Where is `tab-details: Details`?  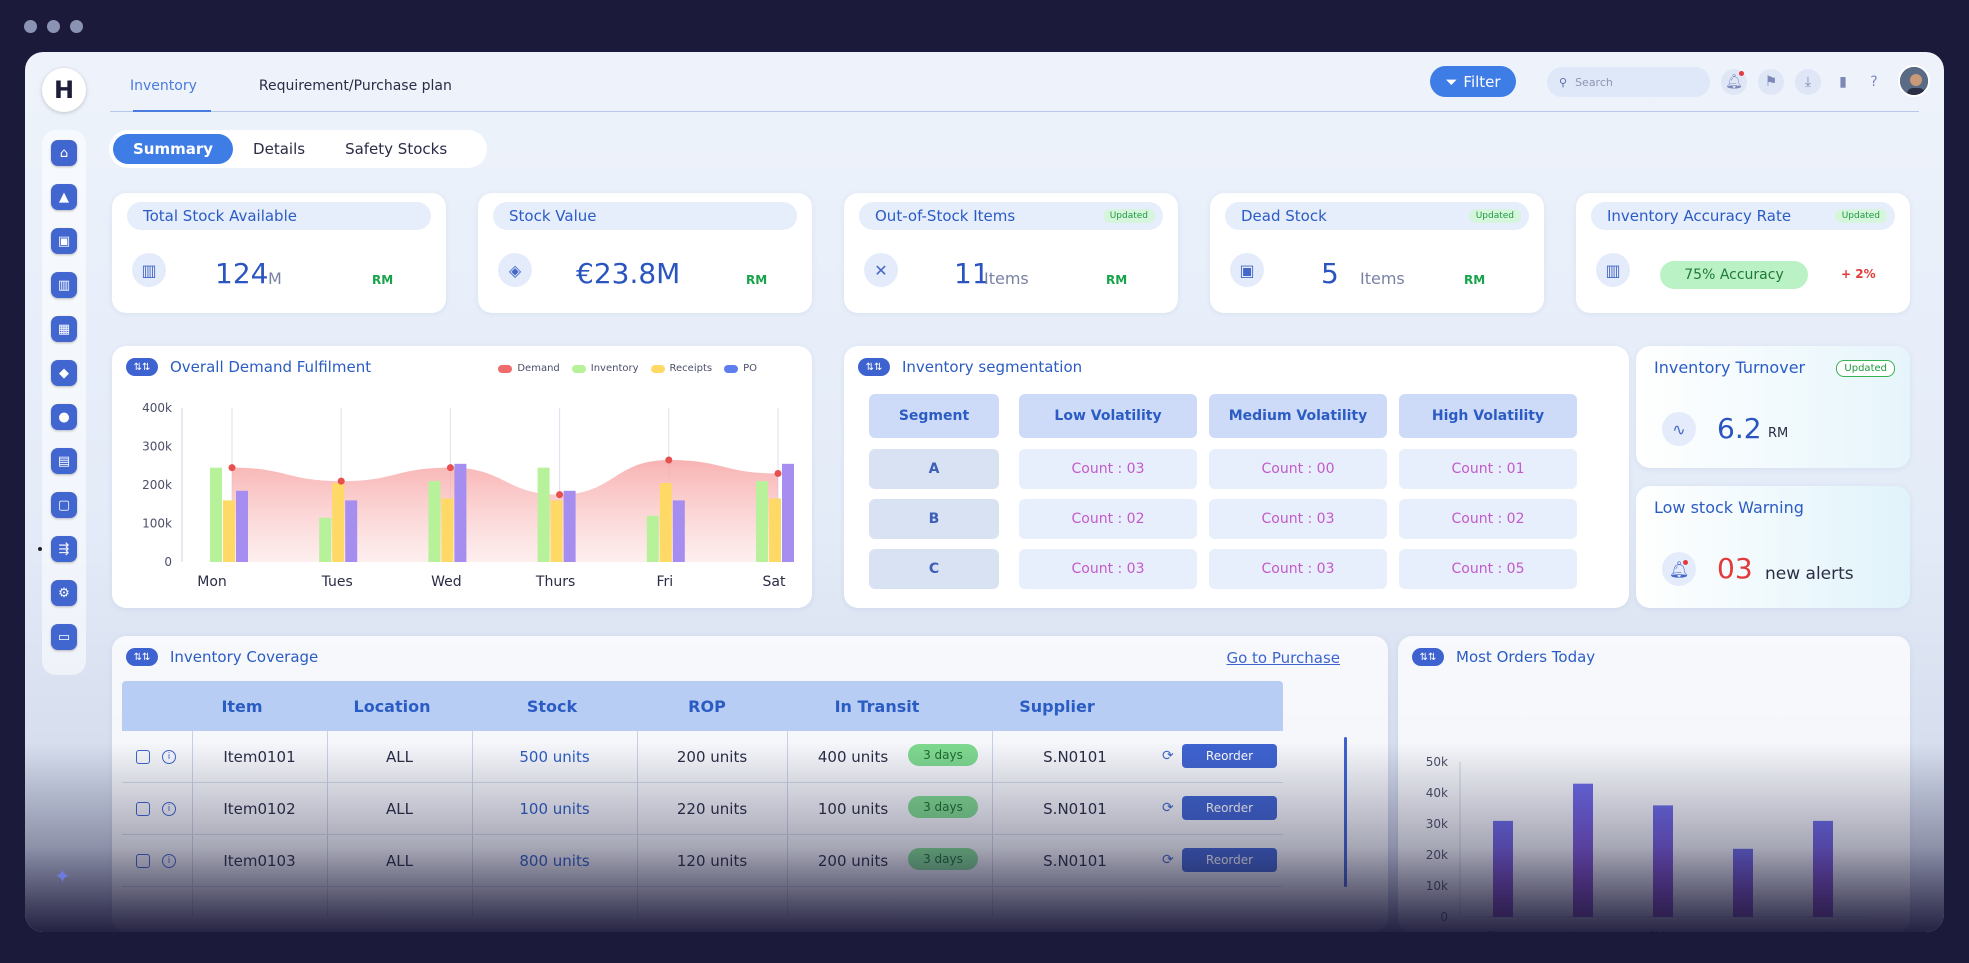
tab-details: Details is located at coordinates (279, 149).